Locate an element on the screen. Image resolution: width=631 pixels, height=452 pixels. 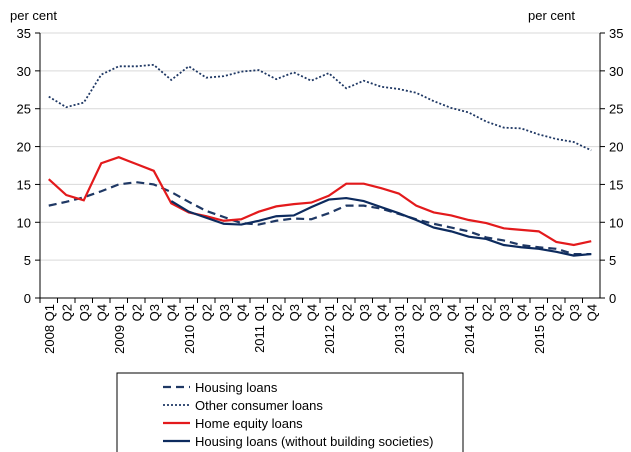
y2-tick-label: 25 is located at coordinates (616, 109).